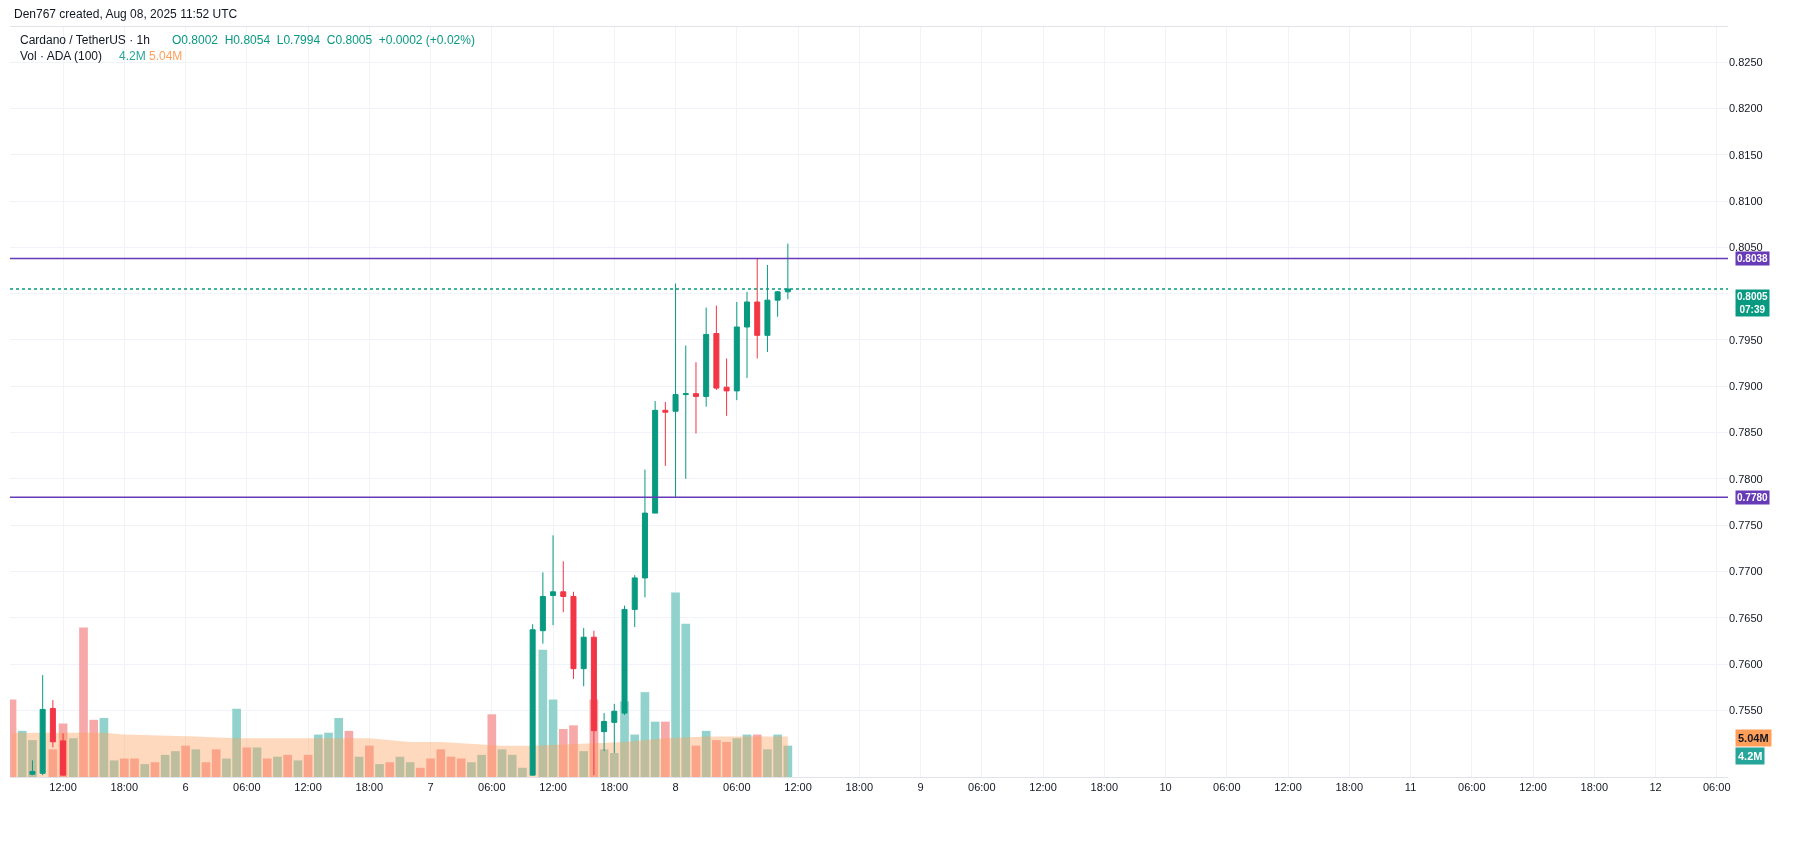  I want to click on text: 4.2M, so click(1750, 756).